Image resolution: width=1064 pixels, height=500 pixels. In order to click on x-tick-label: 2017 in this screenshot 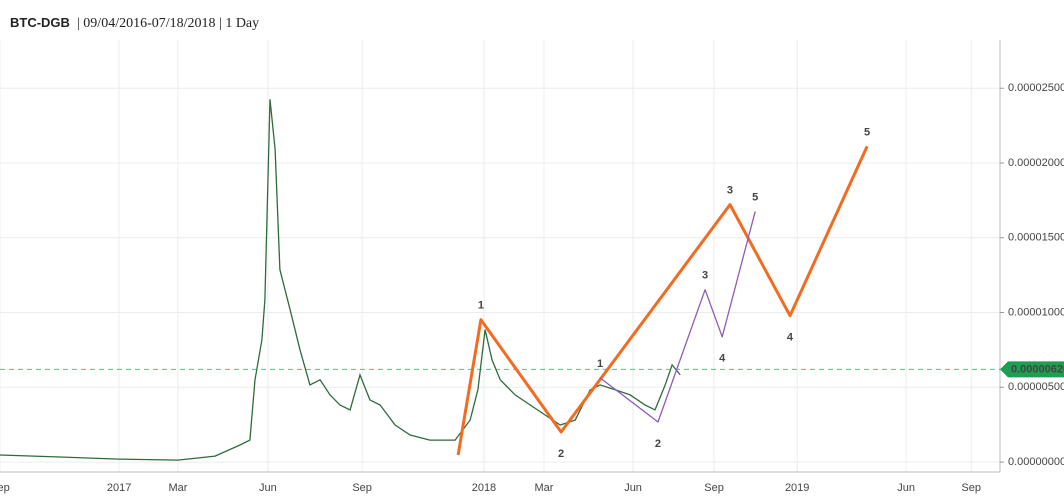, I will do `click(119, 488)`.